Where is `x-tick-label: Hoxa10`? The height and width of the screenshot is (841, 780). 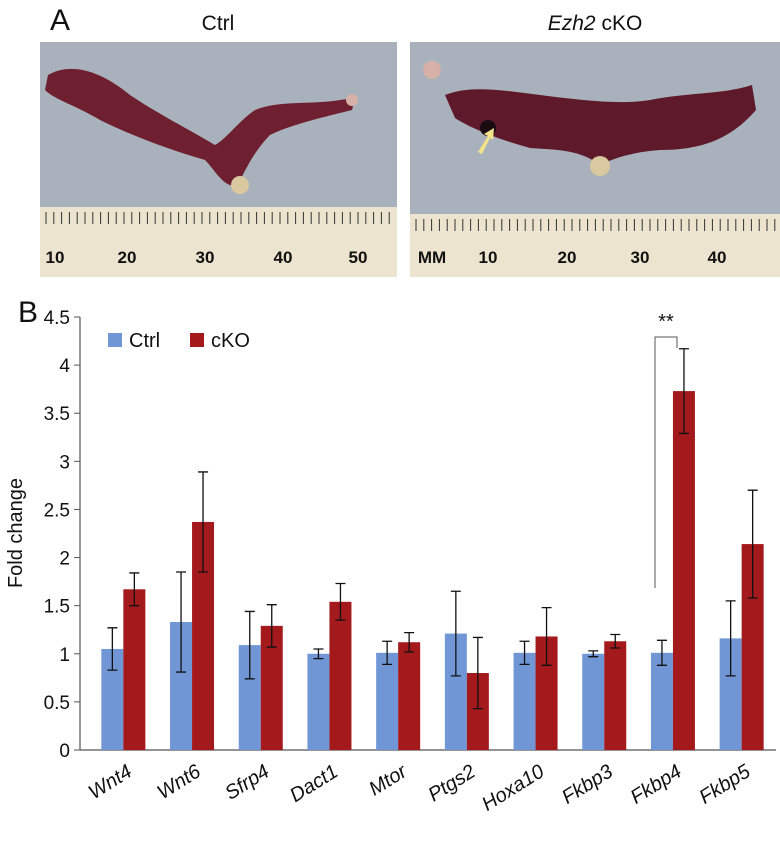
x-tick-label: Hoxa10 is located at coordinates (513, 788).